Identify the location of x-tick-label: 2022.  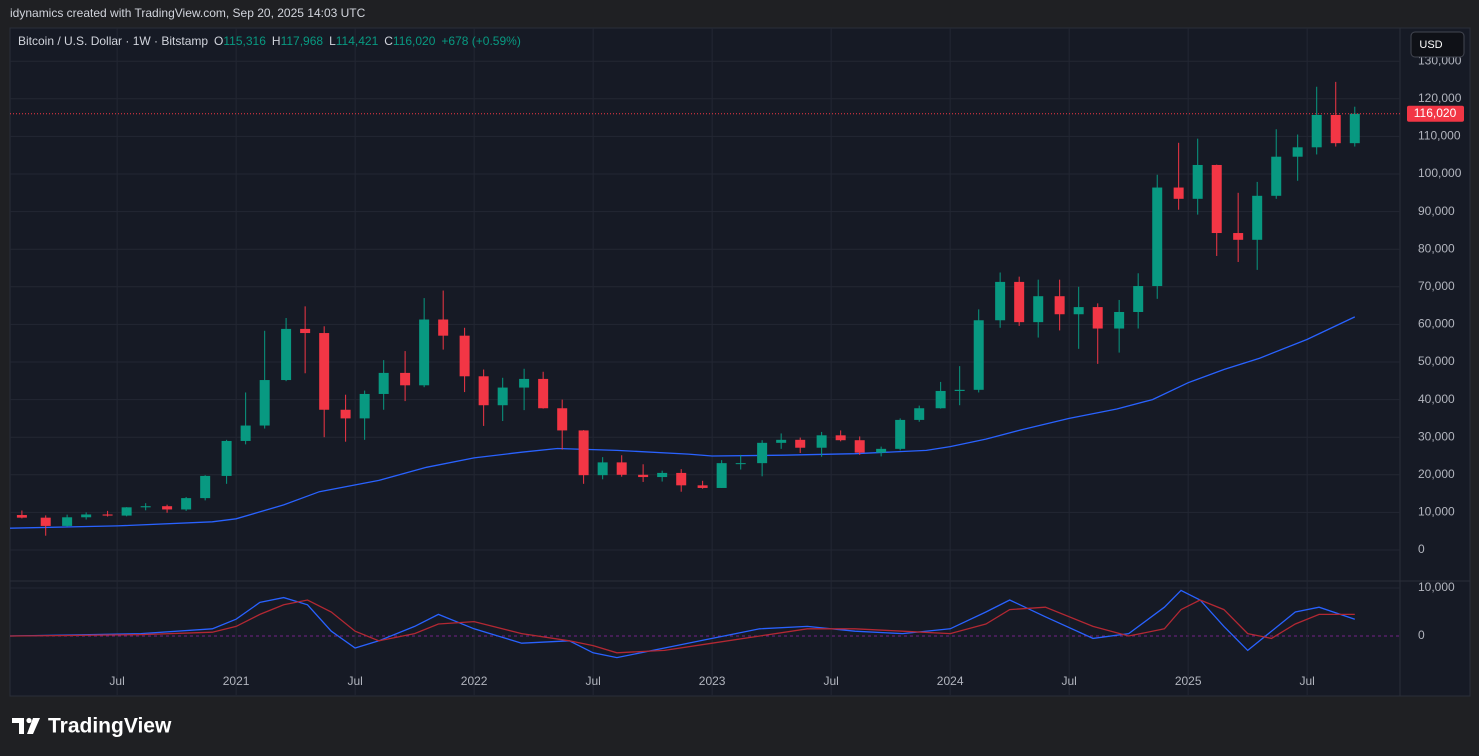
(474, 681).